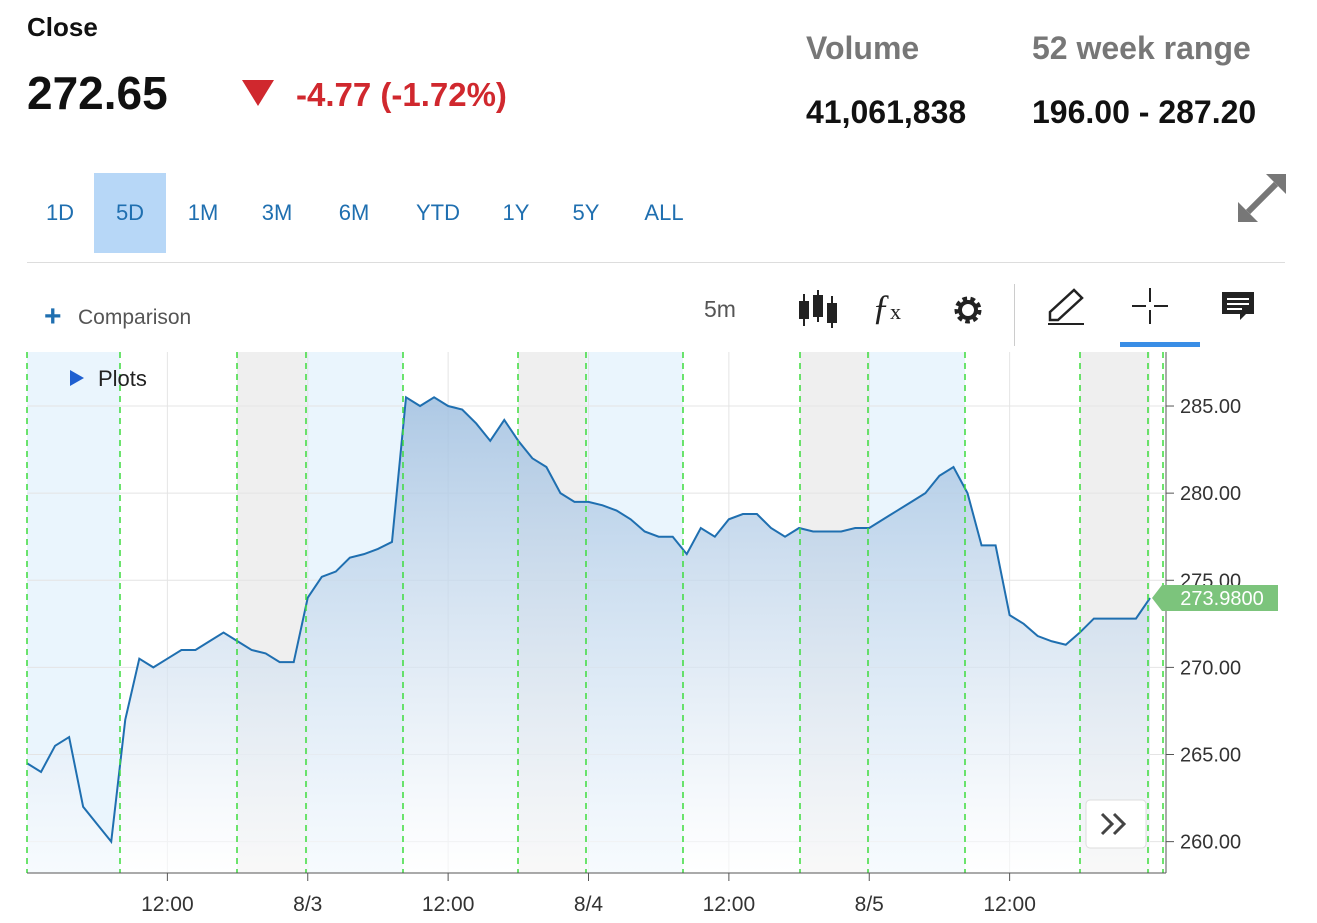  What do you see at coordinates (863, 48) in the screenshot?
I see `volume-label: Volume` at bounding box center [863, 48].